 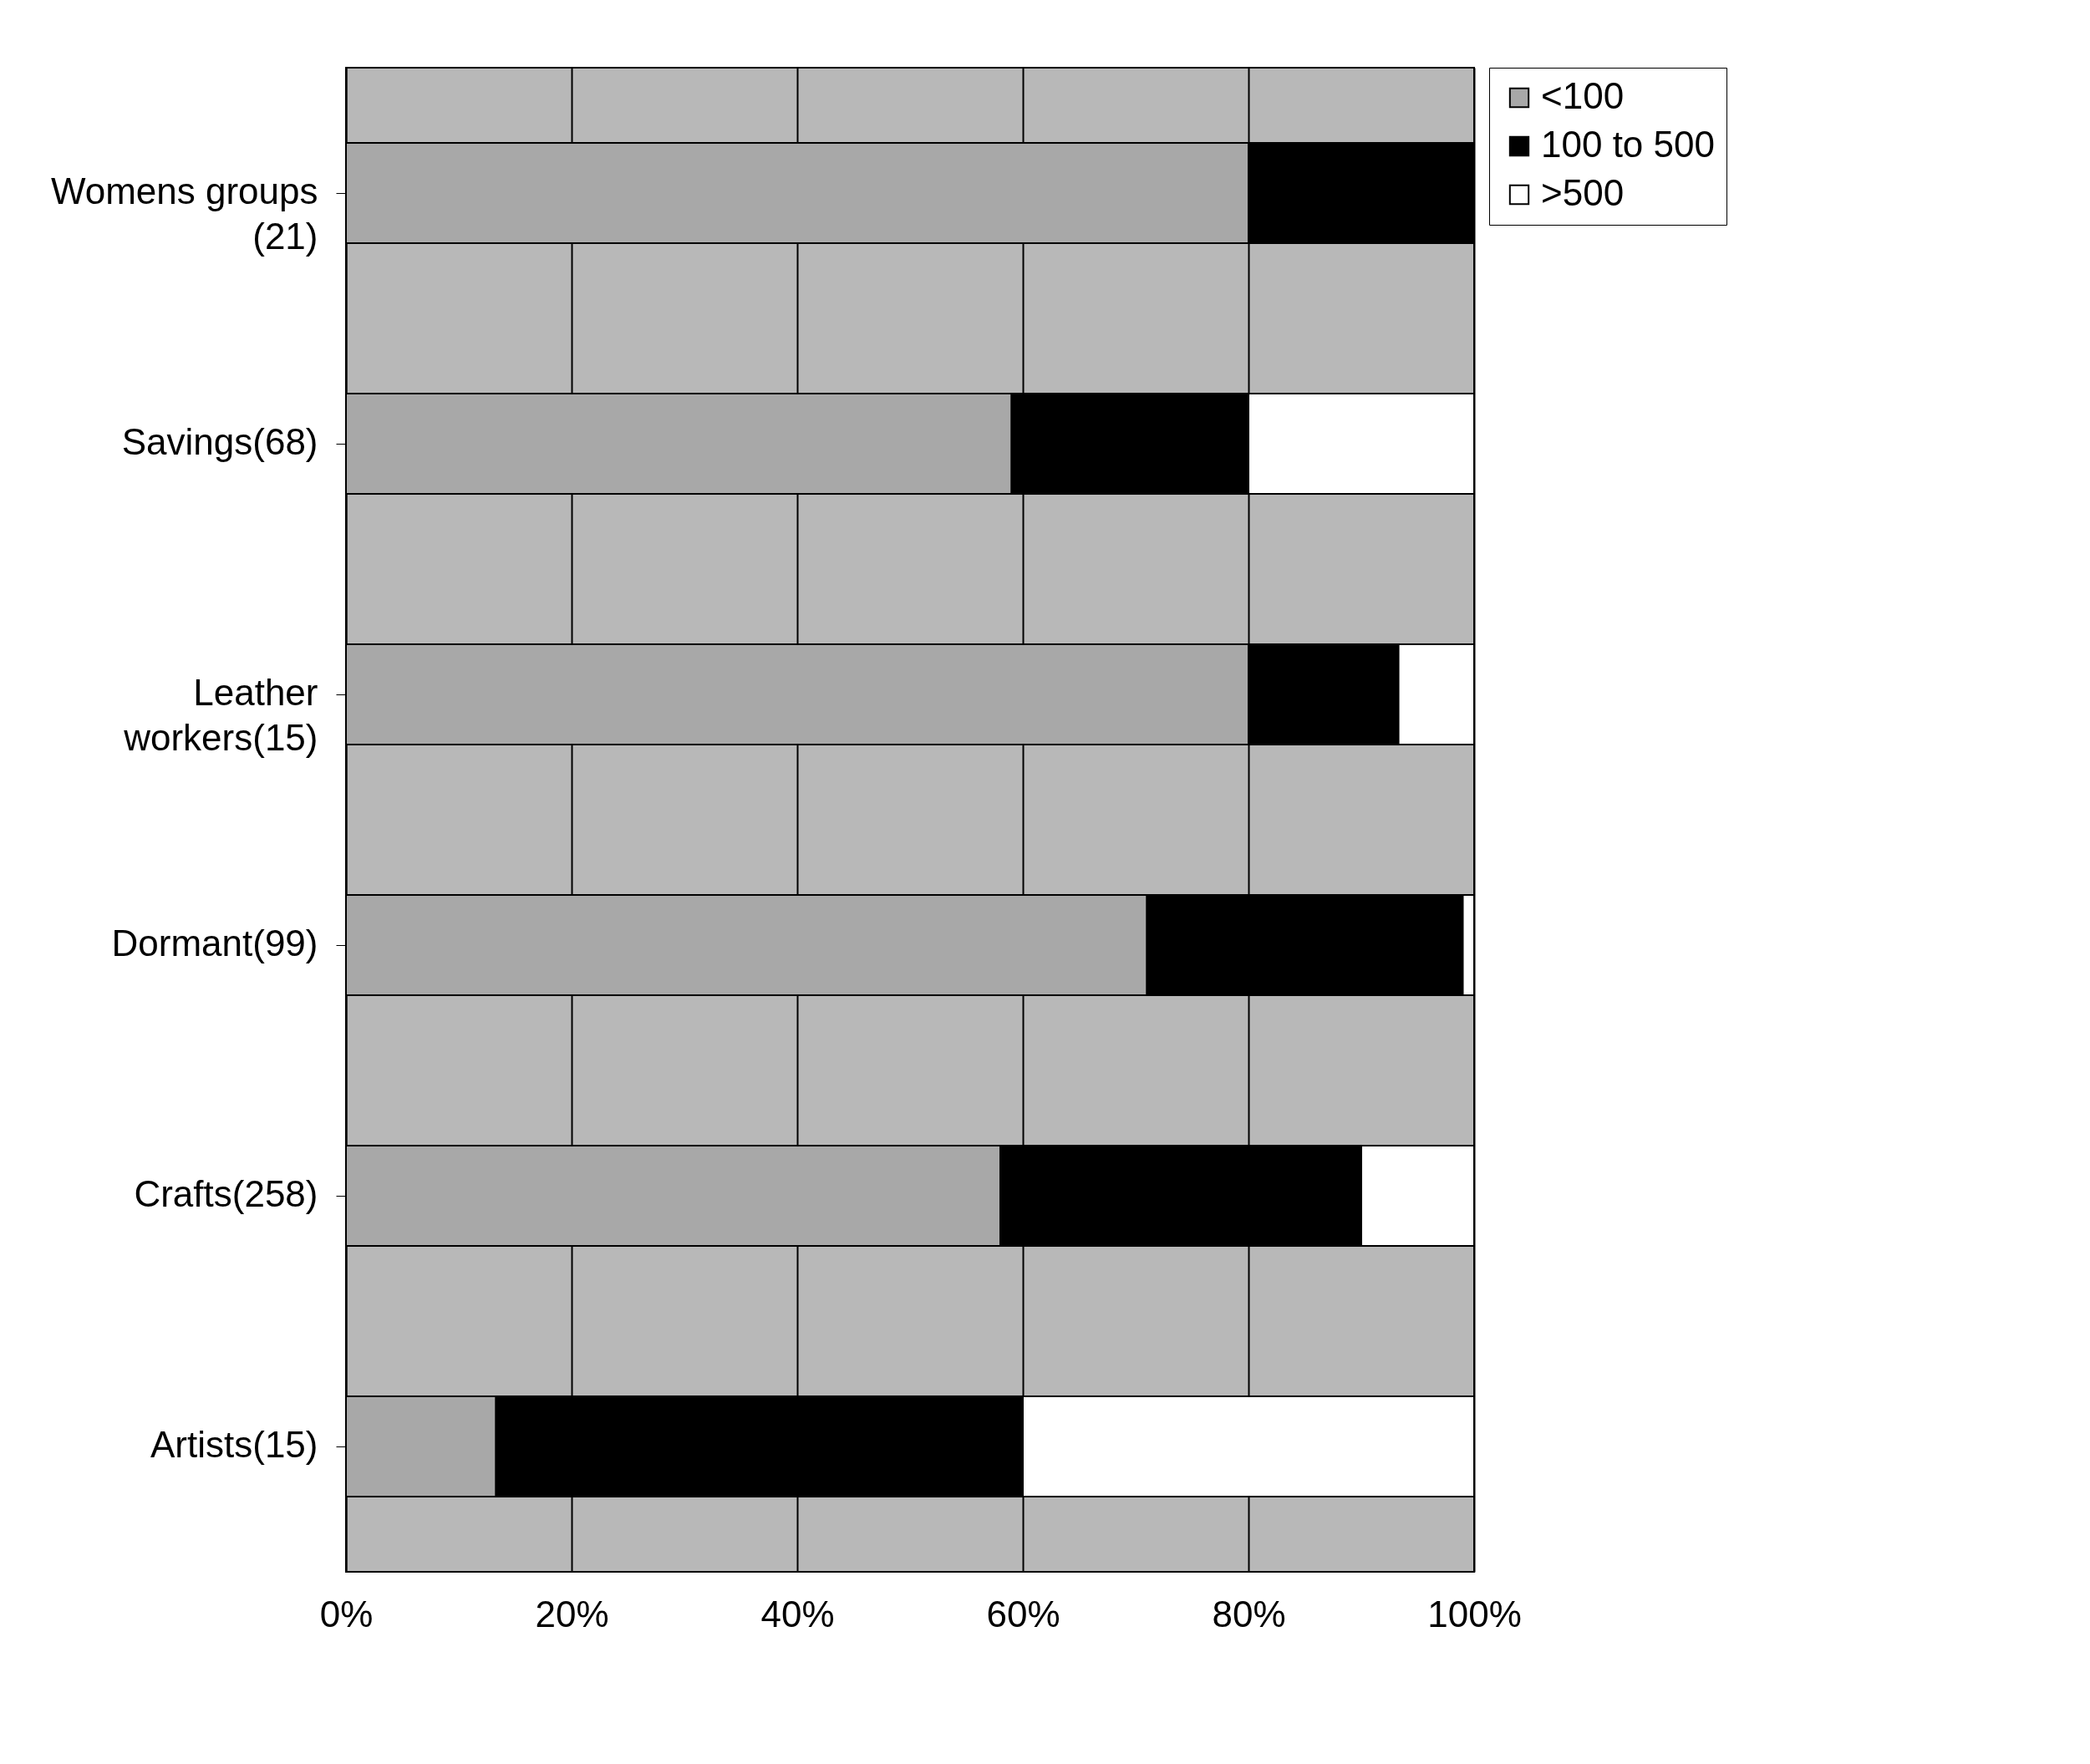 What do you see at coordinates (220, 715) in the screenshot?
I see `y-tick-label: Leather workers(15)` at bounding box center [220, 715].